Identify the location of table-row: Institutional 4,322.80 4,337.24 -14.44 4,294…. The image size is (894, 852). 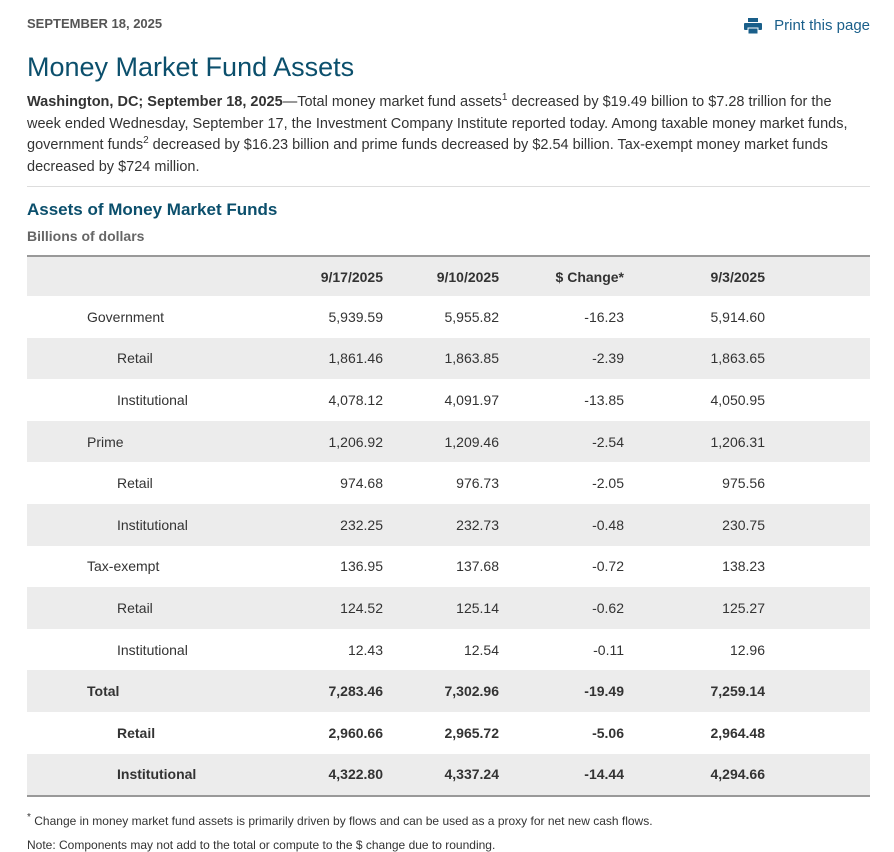
(448, 775).